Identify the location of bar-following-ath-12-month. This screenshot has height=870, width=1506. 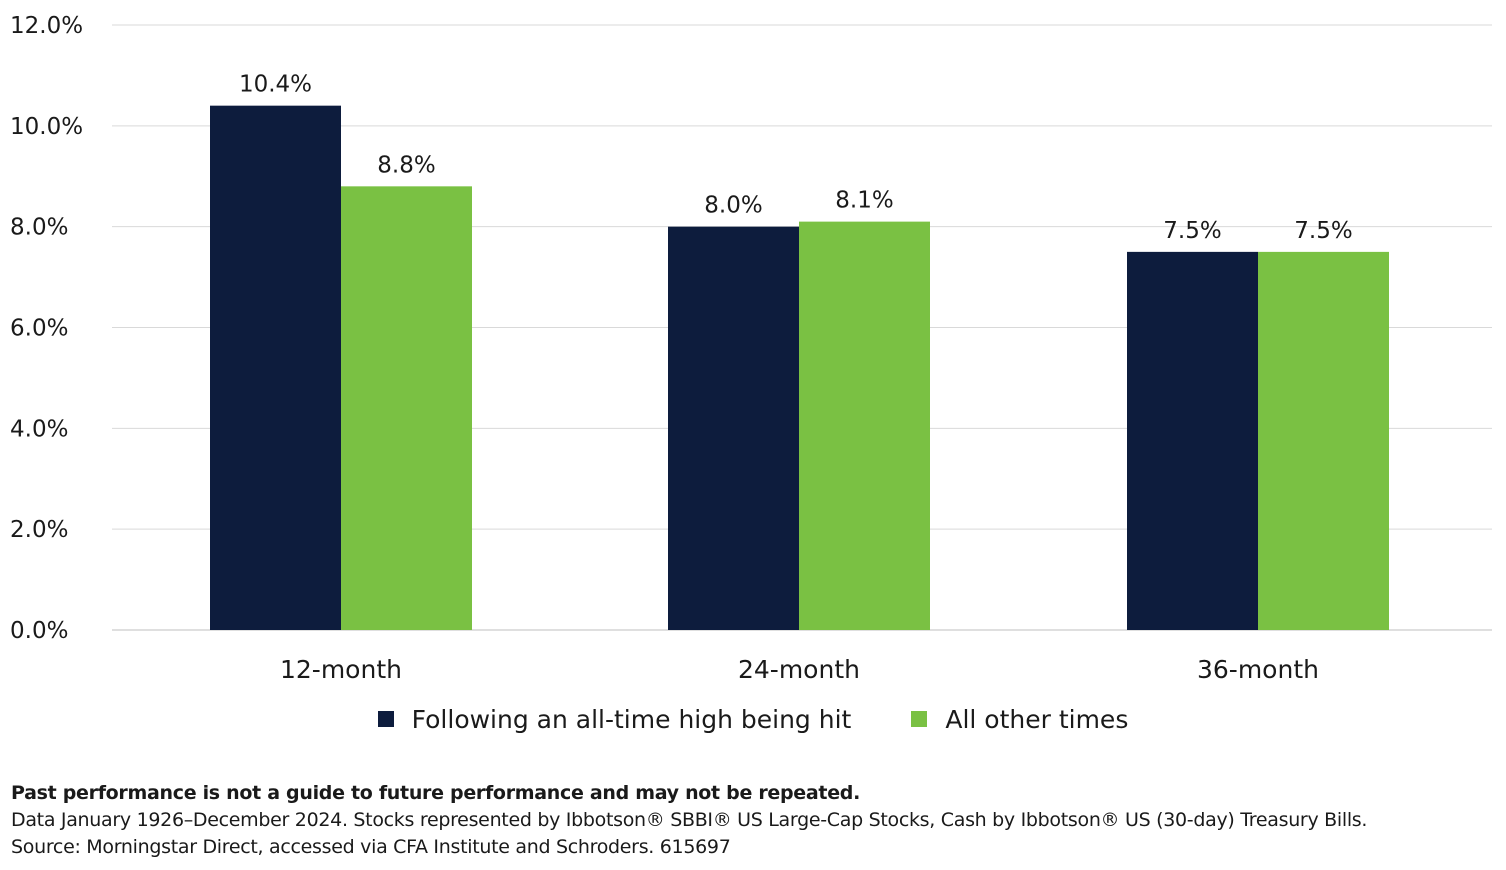
(275, 367).